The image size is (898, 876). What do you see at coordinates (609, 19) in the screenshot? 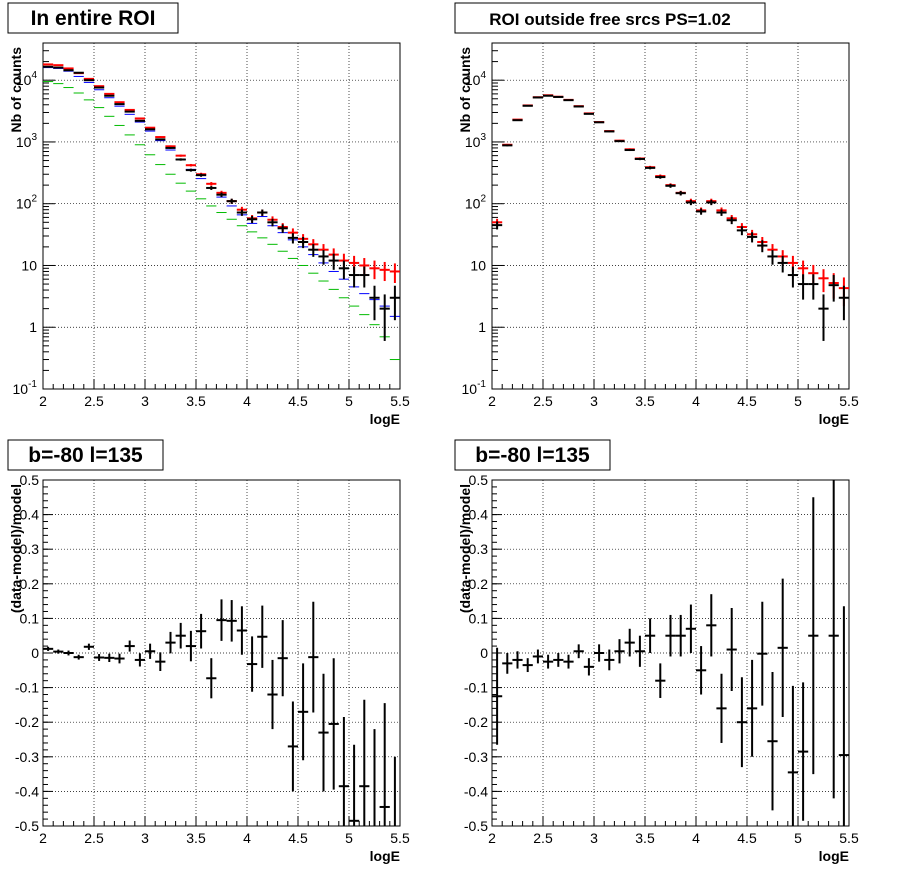
I see `chart-title: ROI outside free srcs PS=1.02` at bounding box center [609, 19].